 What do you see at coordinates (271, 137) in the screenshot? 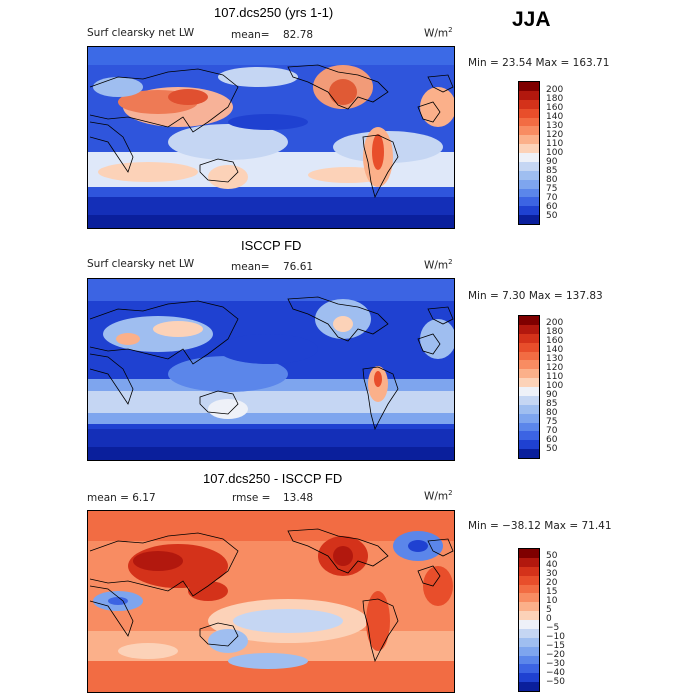
I see `panel-1-map` at bounding box center [271, 137].